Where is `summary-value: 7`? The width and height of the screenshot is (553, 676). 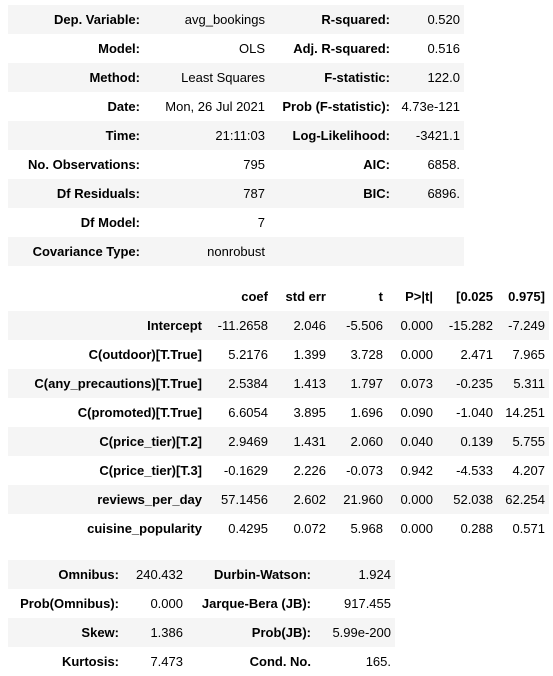 summary-value: 7 is located at coordinates (206, 222).